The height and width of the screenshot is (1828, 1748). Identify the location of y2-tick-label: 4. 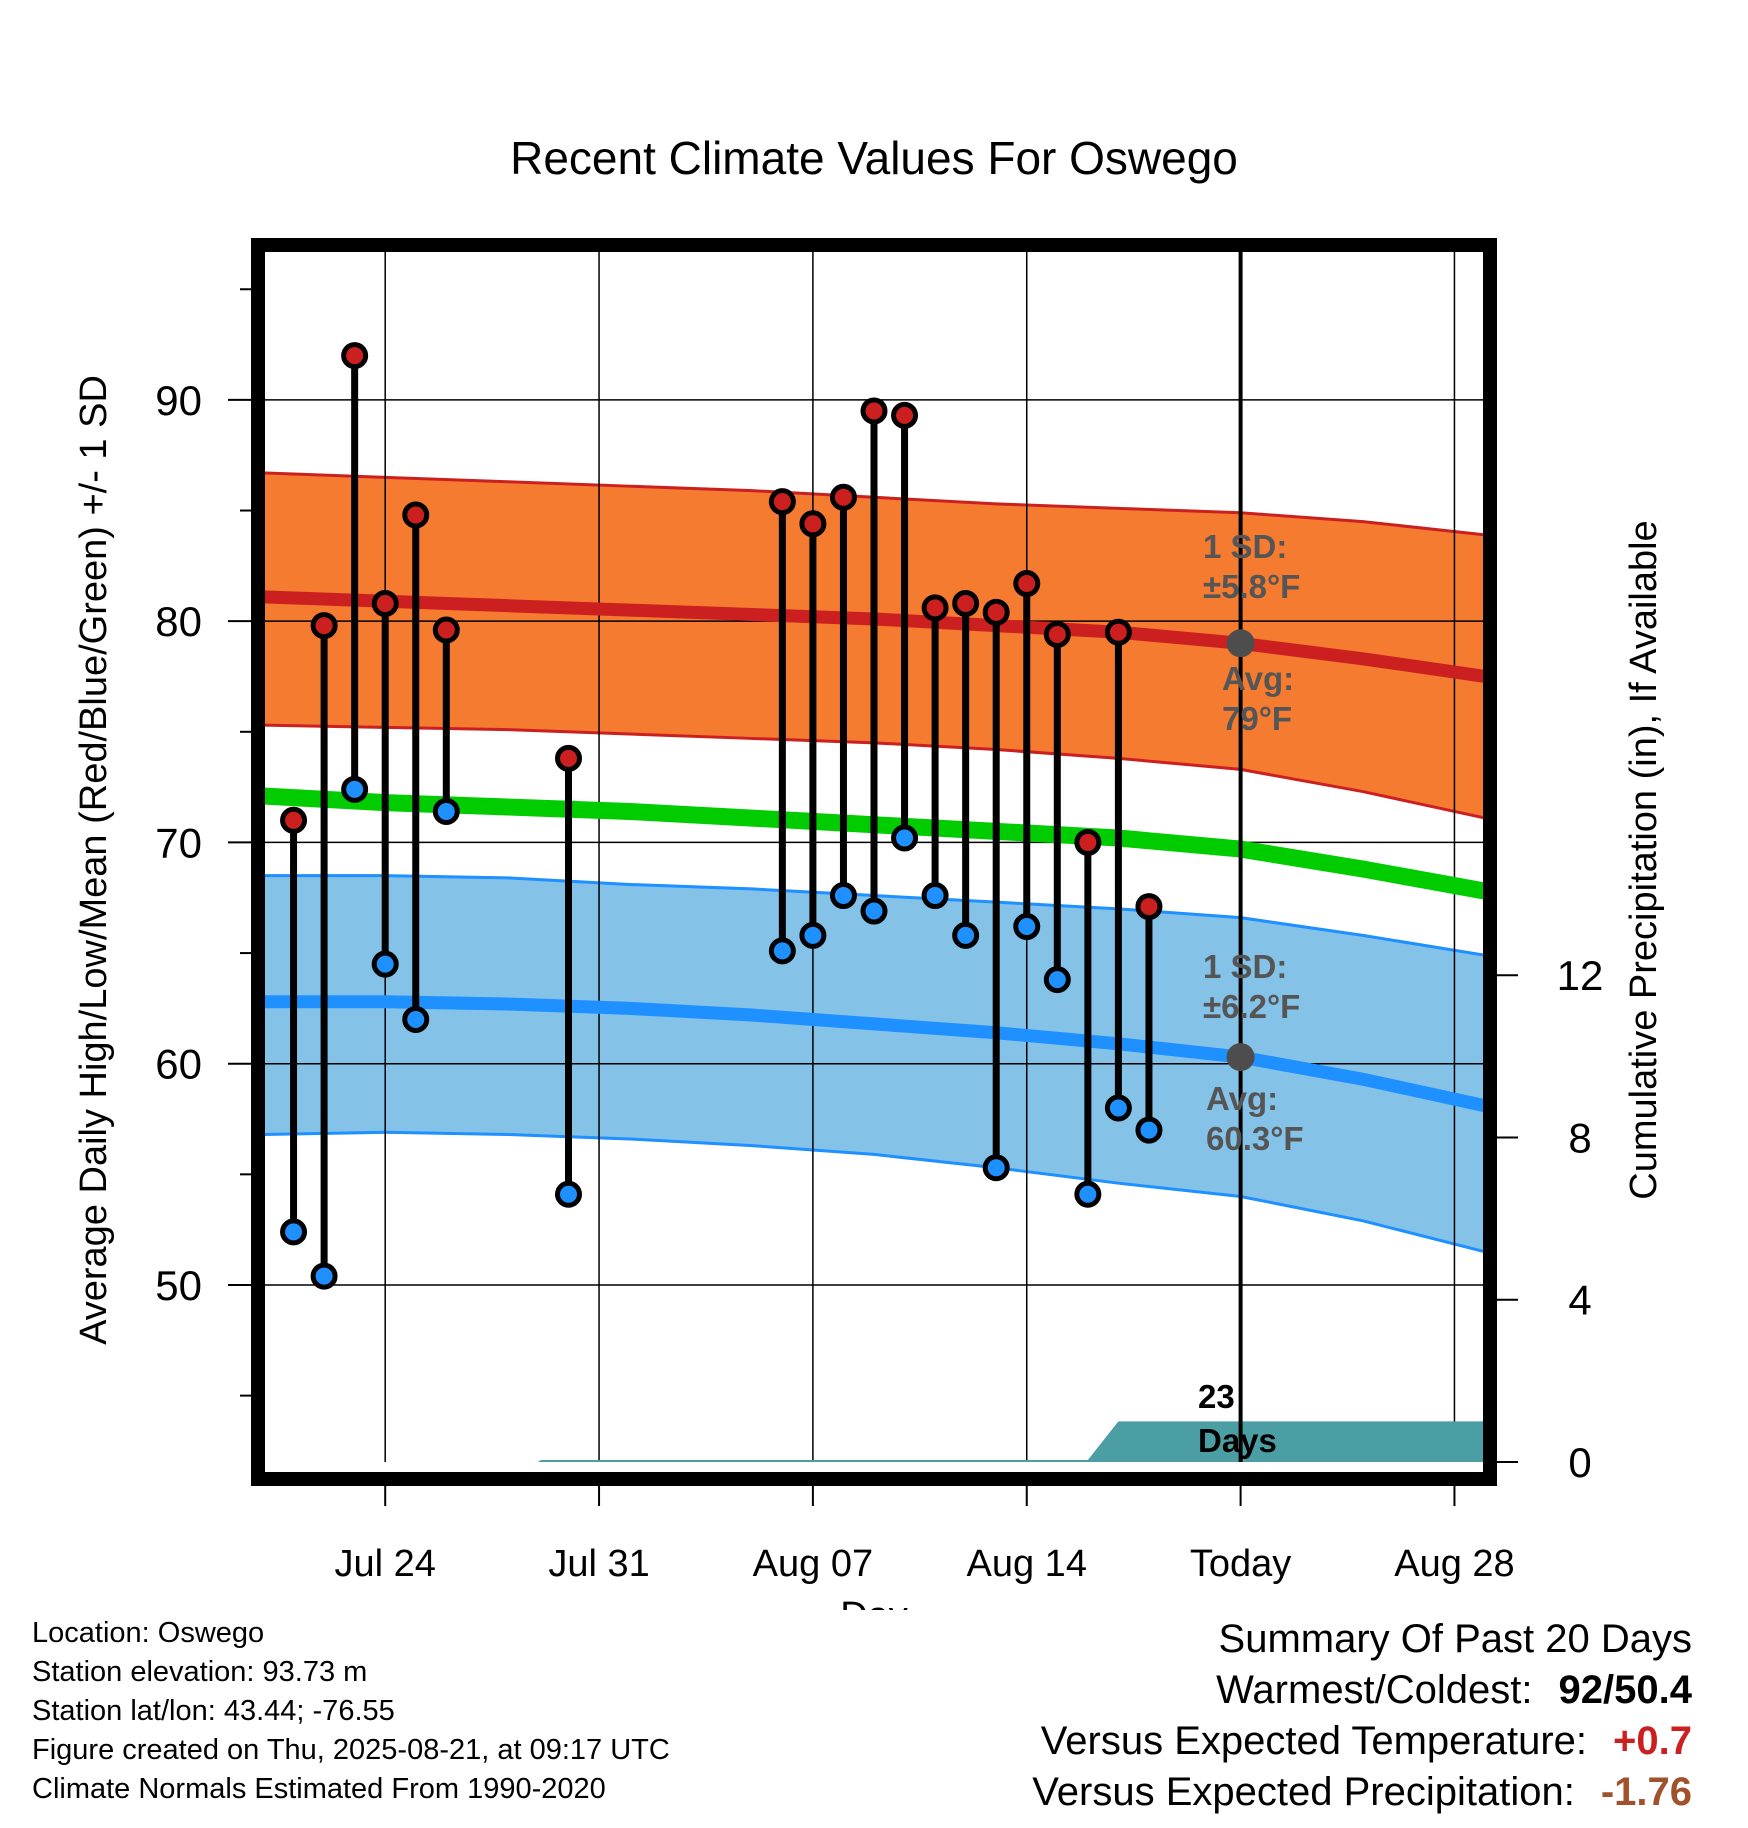
(1579, 1300).